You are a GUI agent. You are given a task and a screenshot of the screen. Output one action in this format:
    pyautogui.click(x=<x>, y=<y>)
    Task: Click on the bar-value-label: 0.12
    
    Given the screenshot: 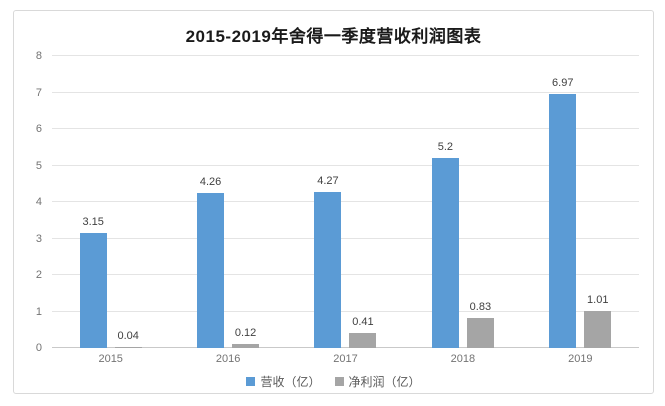 What is the action you would take?
    pyautogui.click(x=245, y=332)
    